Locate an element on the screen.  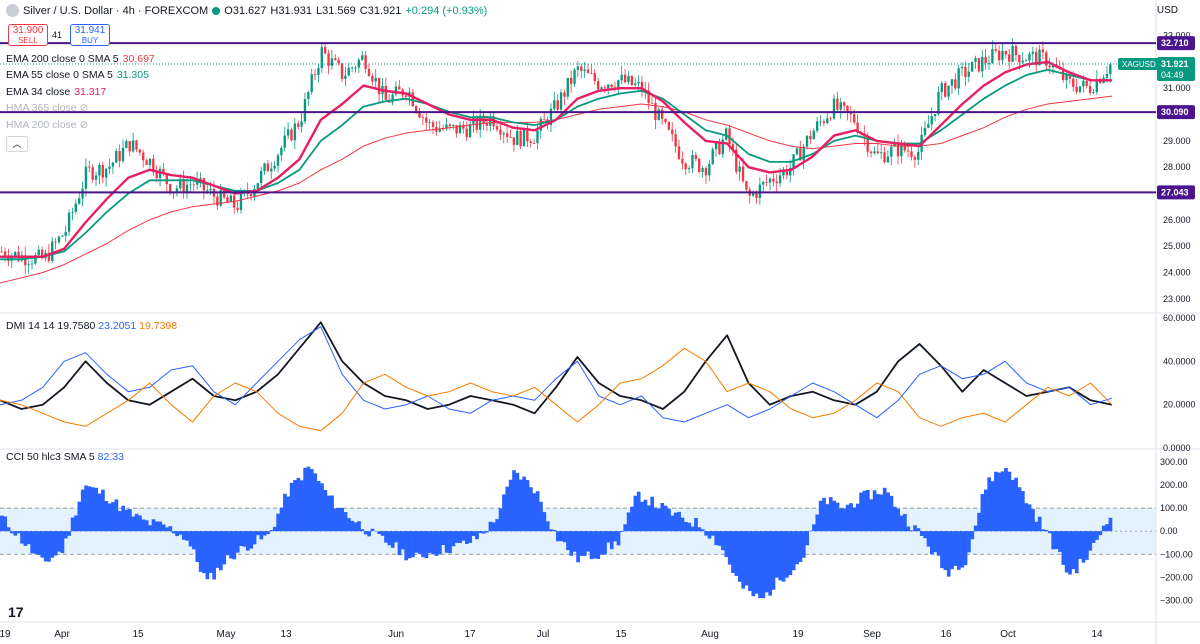
market-open-icon is located at coordinates (216, 10).